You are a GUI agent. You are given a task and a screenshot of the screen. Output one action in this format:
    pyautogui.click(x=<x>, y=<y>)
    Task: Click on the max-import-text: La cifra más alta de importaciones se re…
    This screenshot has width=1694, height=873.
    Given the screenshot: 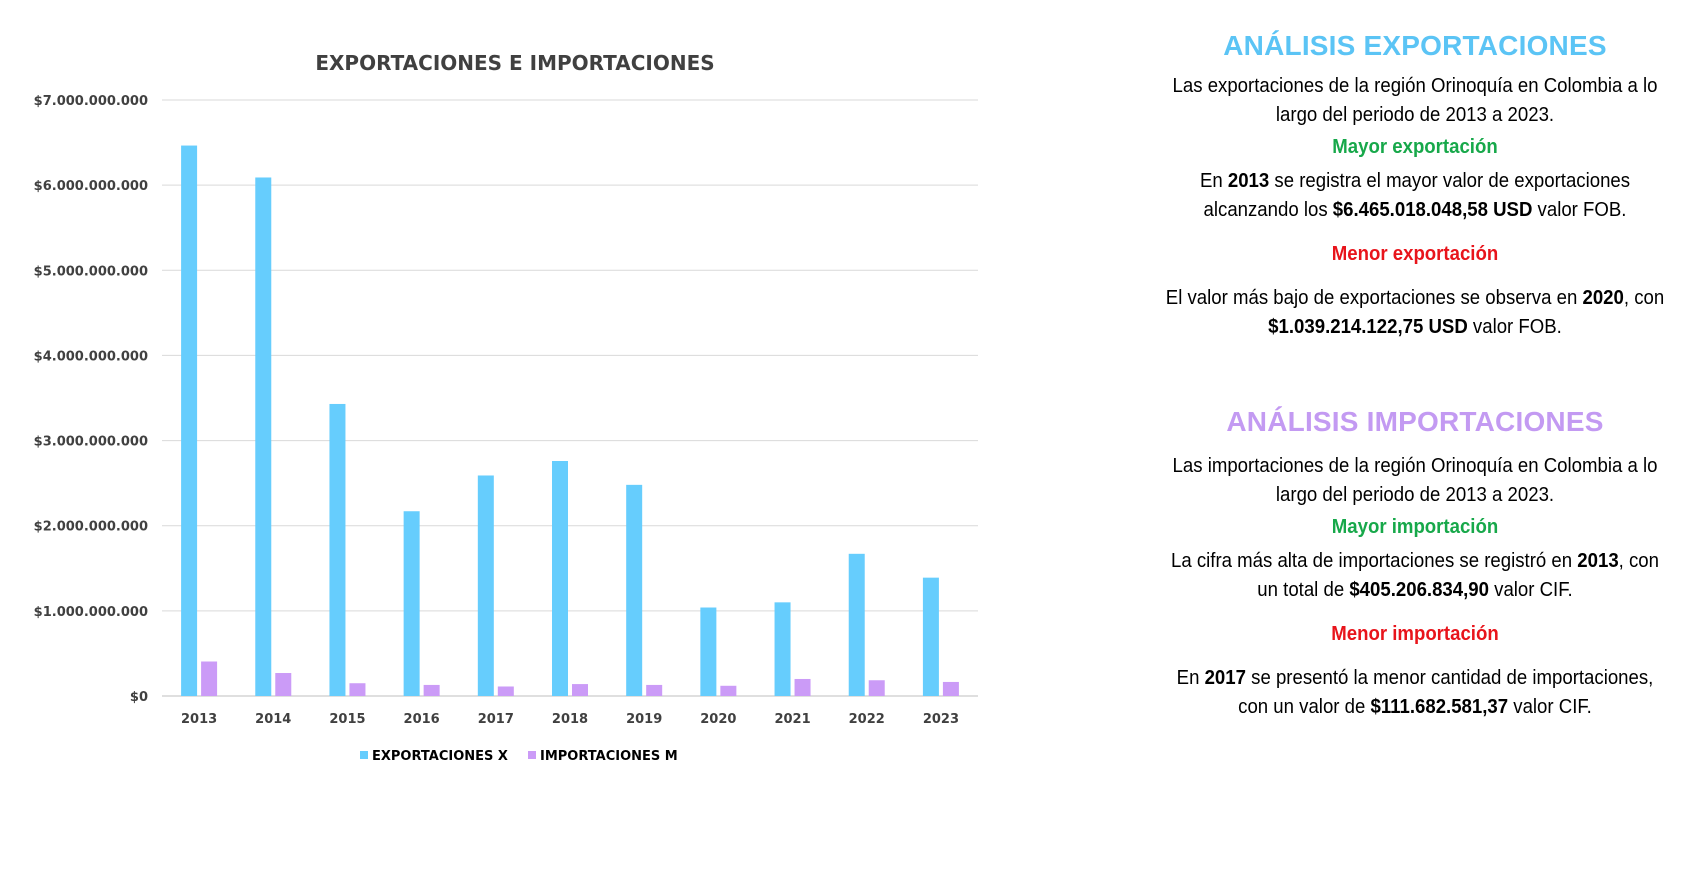 What is the action you would take?
    pyautogui.click(x=1415, y=576)
    